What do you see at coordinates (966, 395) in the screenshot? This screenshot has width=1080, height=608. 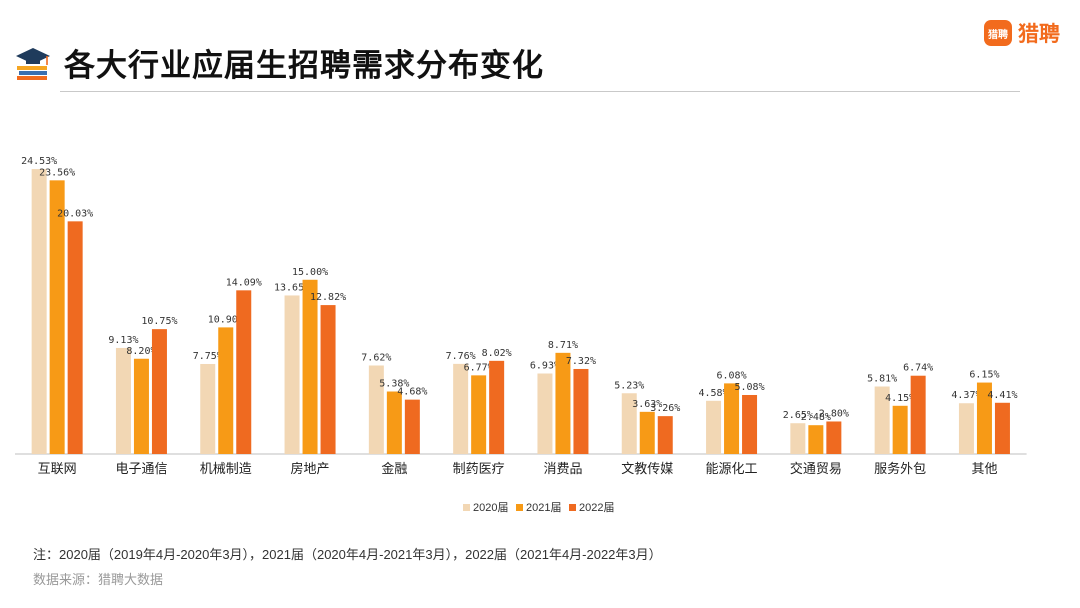 I see `data-label: 4.37%` at bounding box center [966, 395].